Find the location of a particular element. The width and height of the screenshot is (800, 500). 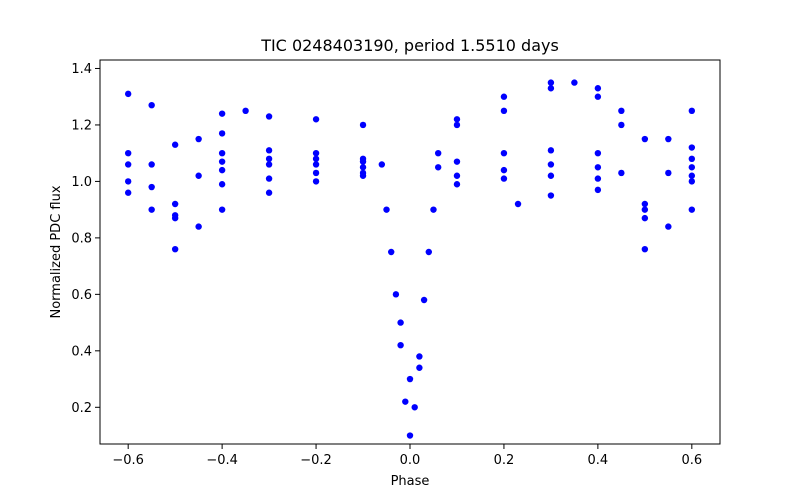

x-axis-label: Phase is located at coordinates (410, 481).